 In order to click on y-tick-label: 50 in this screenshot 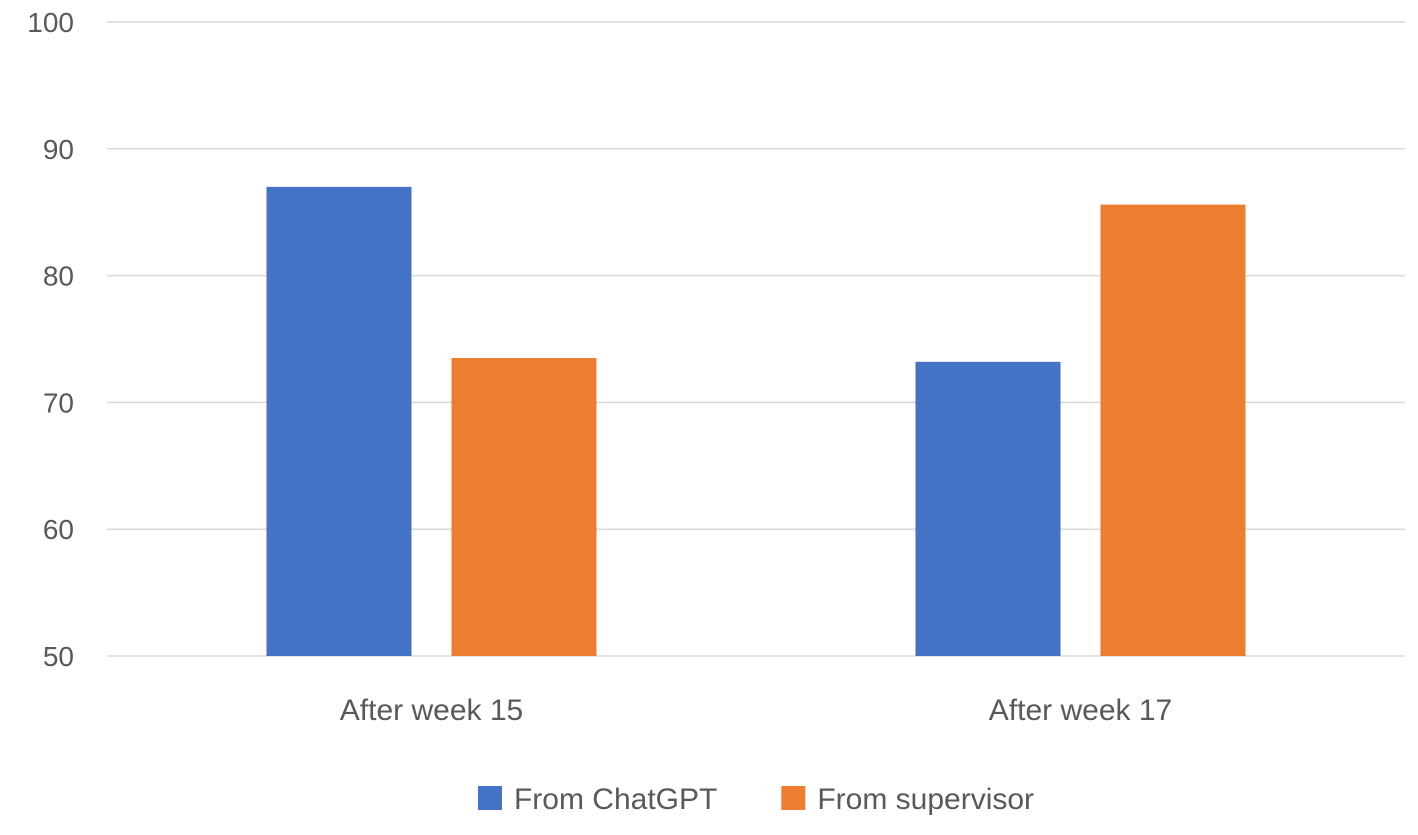, I will do `click(58, 656)`.